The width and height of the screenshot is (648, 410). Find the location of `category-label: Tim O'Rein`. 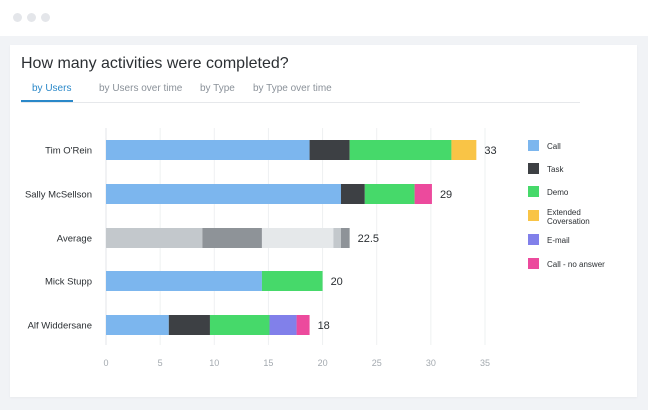

category-label: Tim O'Rein is located at coordinates (68, 151).